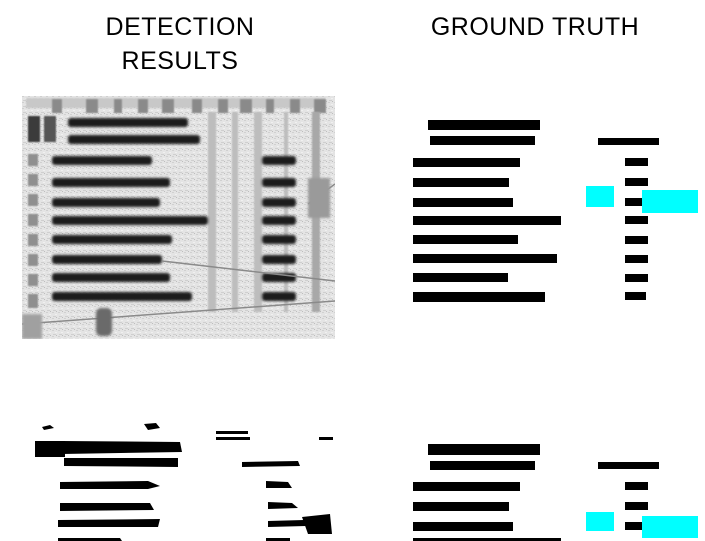 The height and width of the screenshot is (541, 705). Describe the element at coordinates (184, 482) in the screenshot. I see `detection-binary-image` at that location.